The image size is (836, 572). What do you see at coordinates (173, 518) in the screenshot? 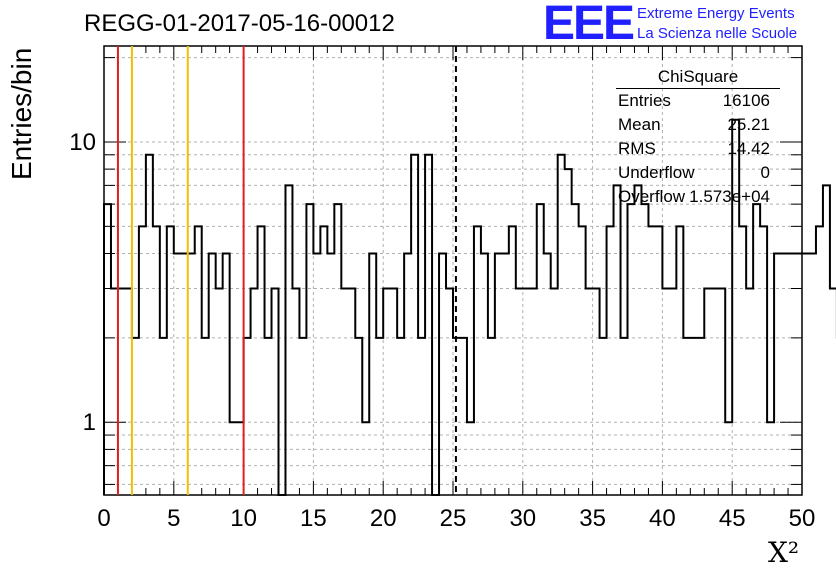
I see `x-tick-label: 5` at bounding box center [173, 518].